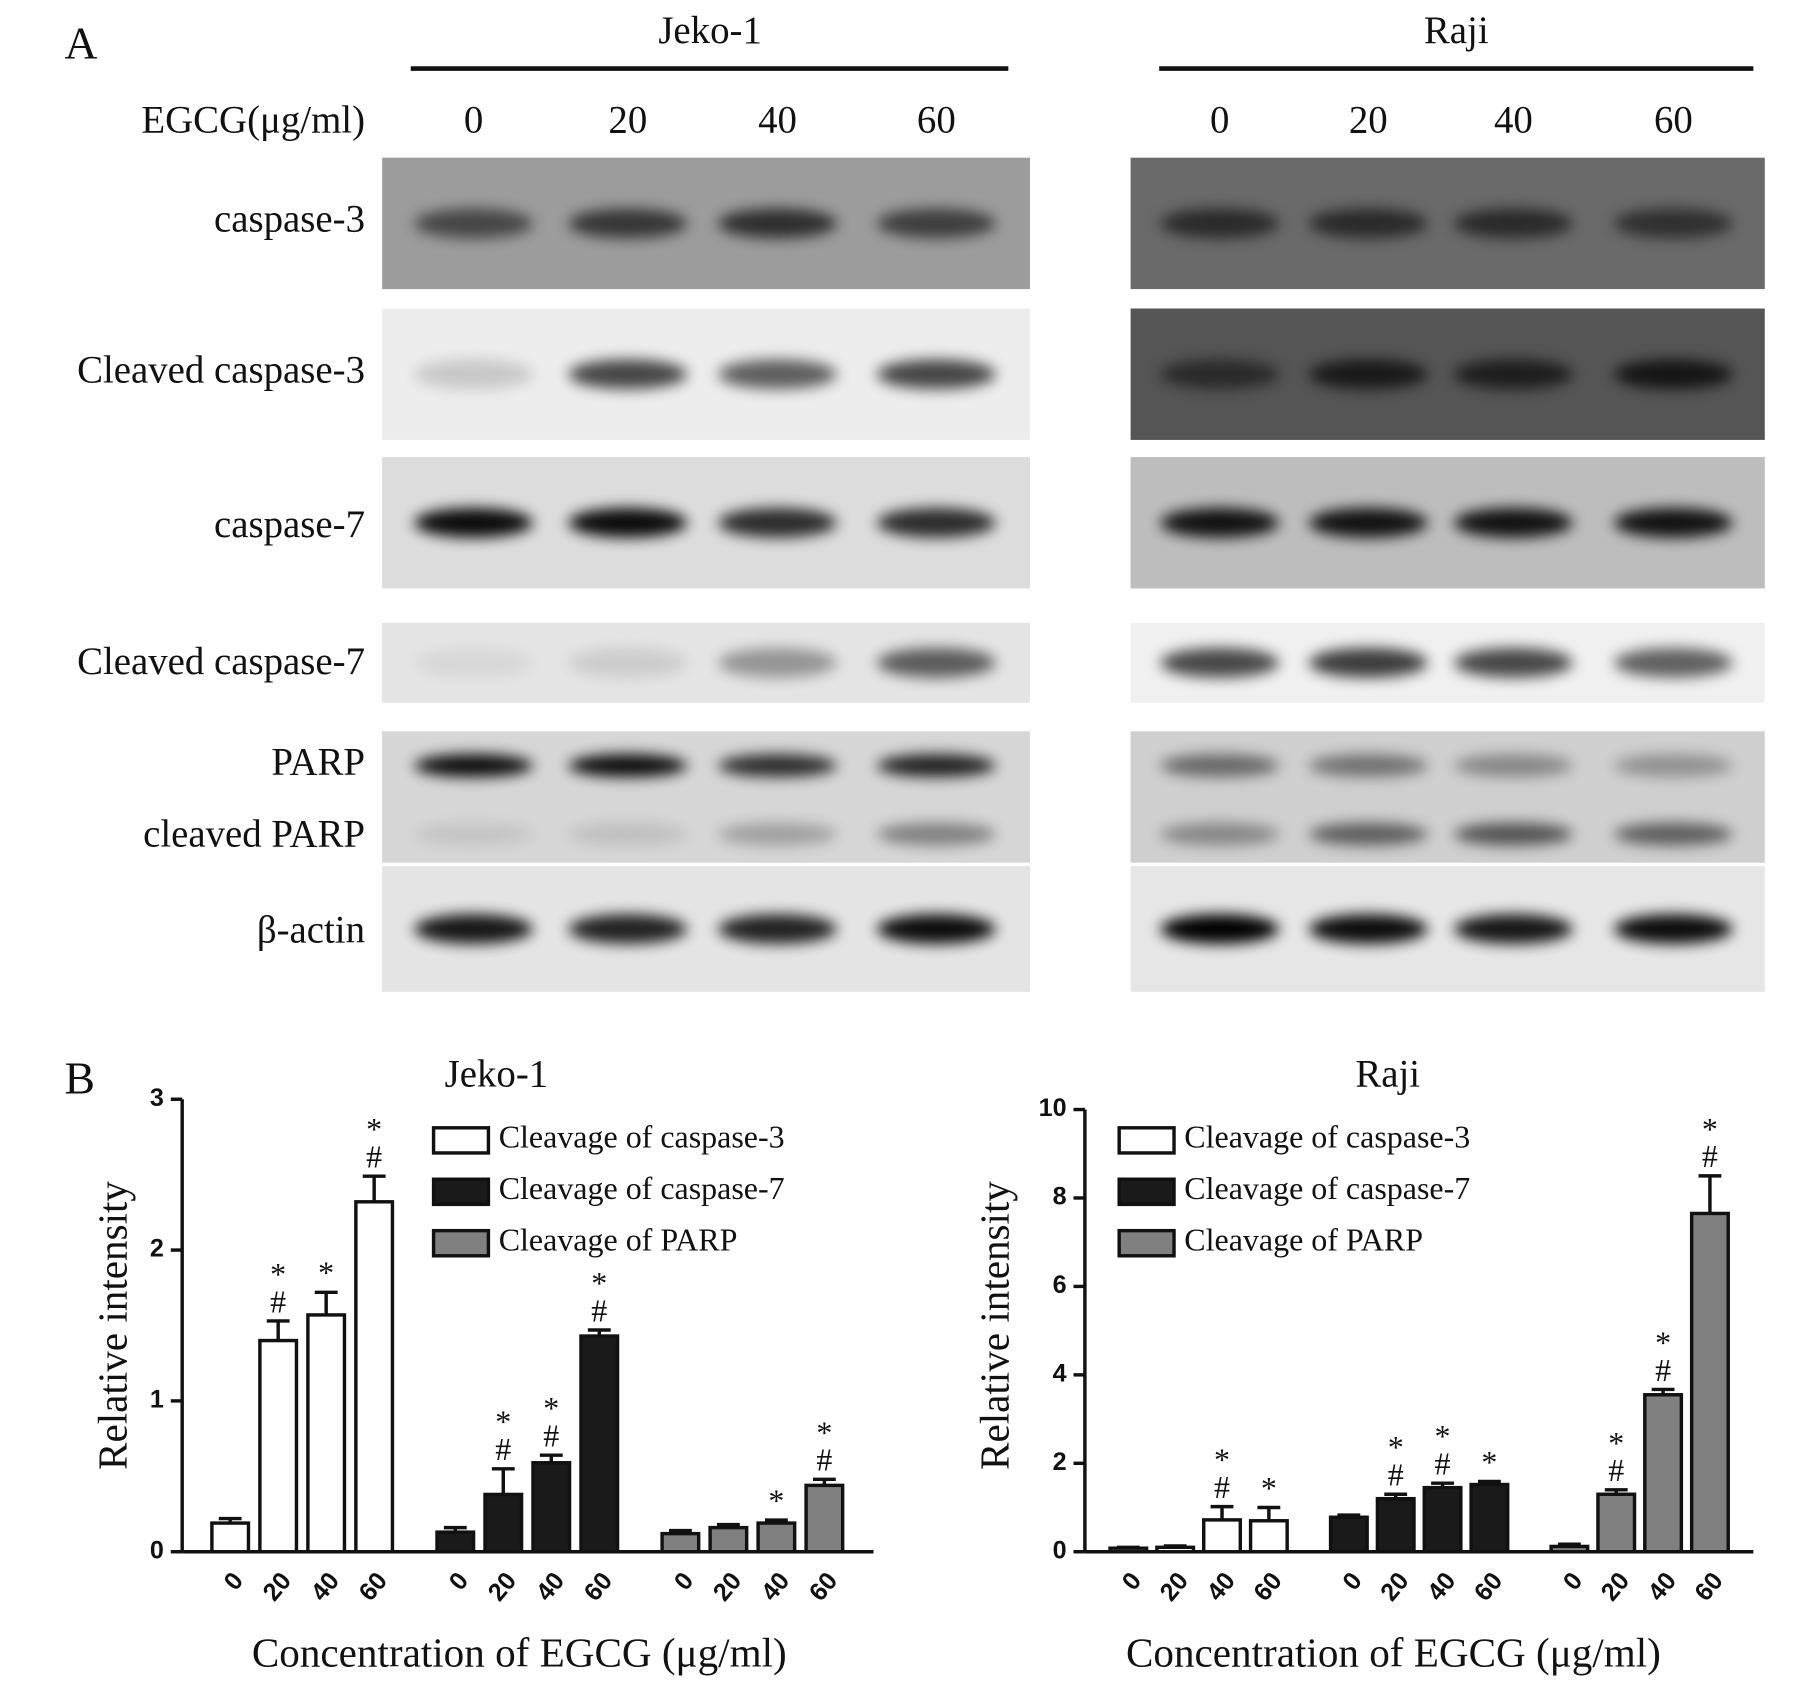 This screenshot has height=1698, width=1795. What do you see at coordinates (1303, 1240) in the screenshot?
I see `legend-label: Cleavage of PARP` at bounding box center [1303, 1240].